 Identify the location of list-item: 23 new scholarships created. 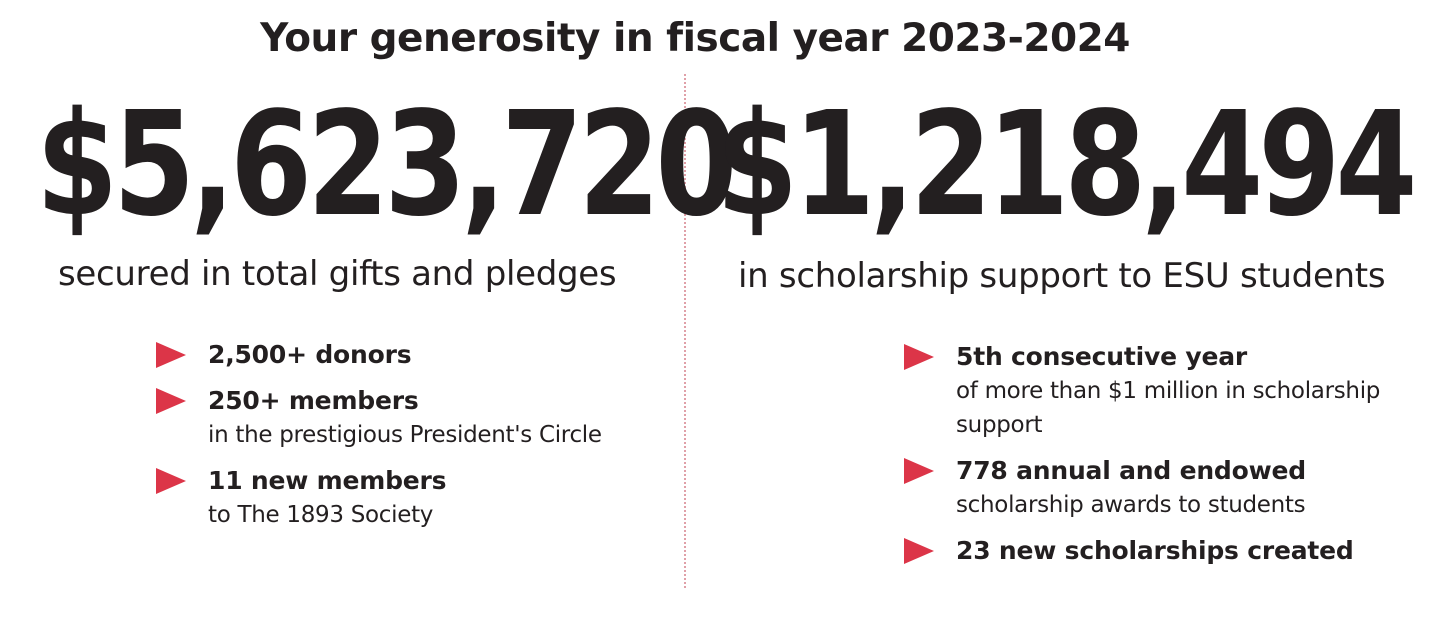
(1142, 551).